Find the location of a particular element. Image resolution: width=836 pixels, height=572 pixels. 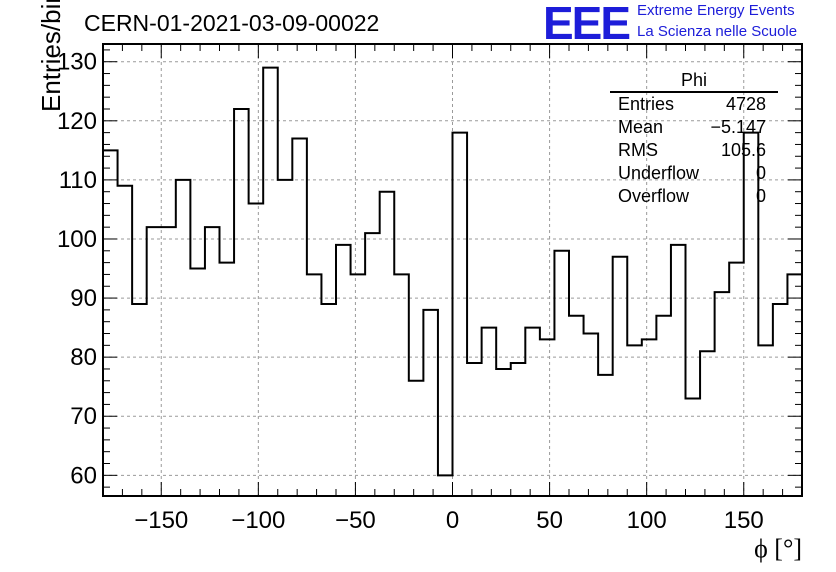

stats-box-title: Phi is located at coordinates (694, 81).